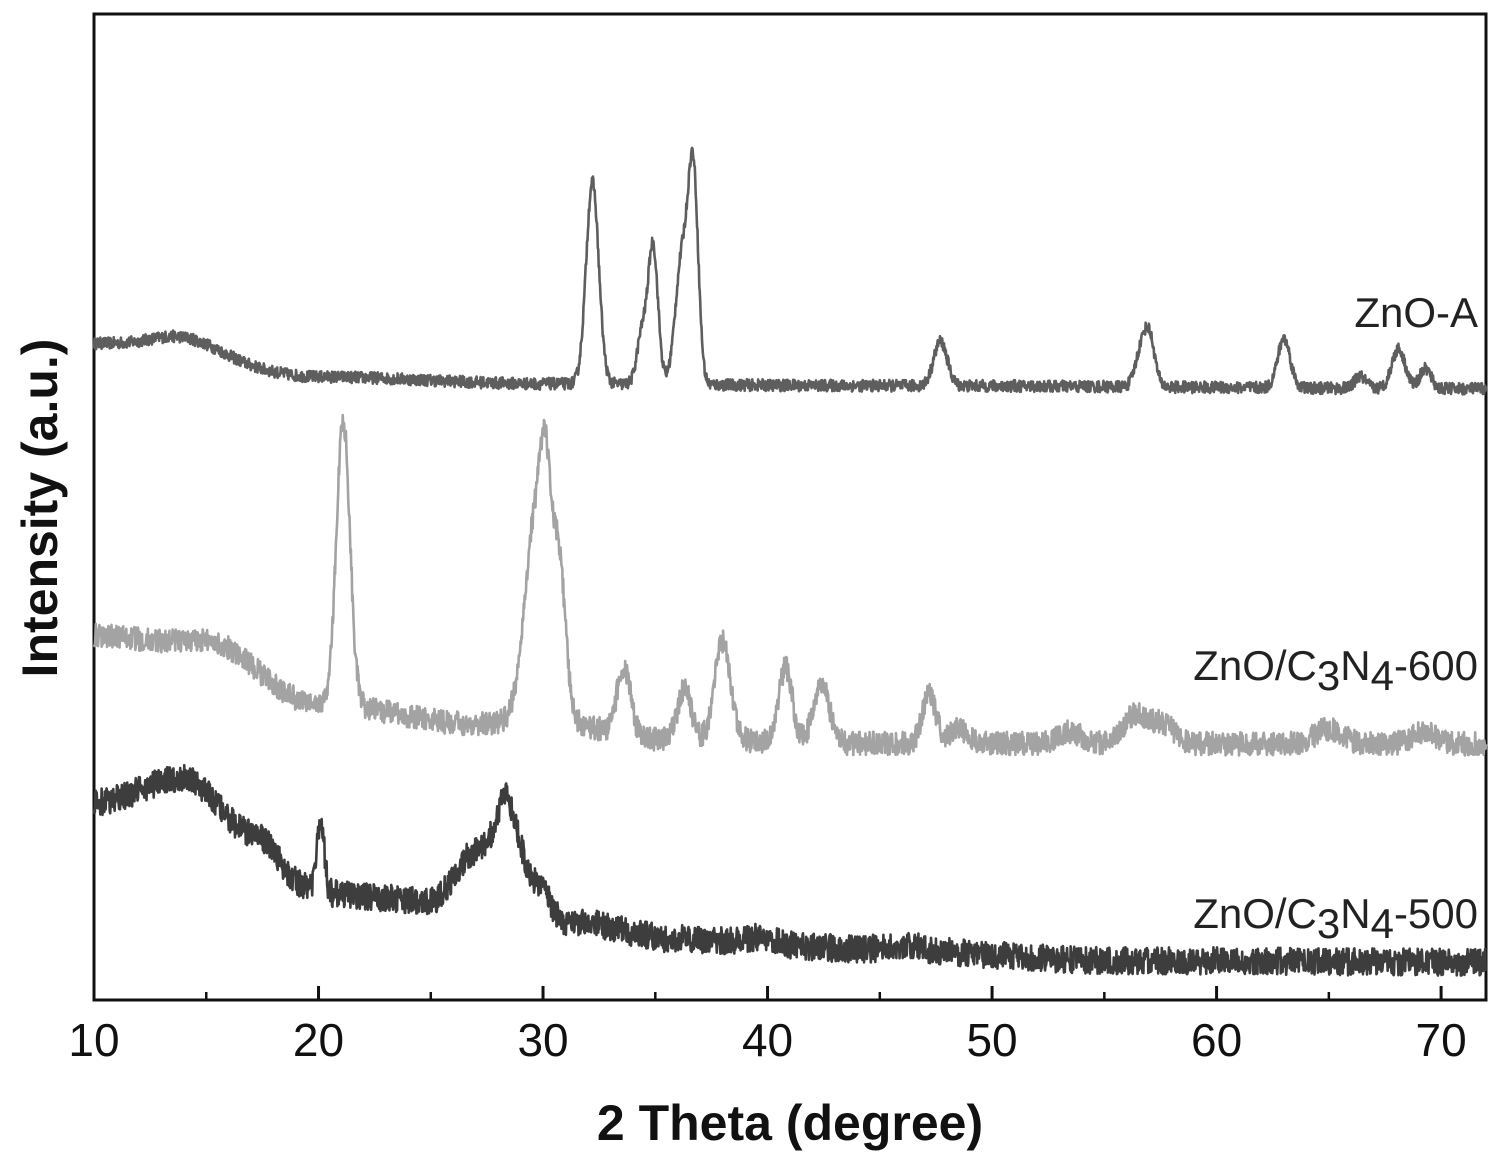 This screenshot has height=1164, width=1504. I want to click on x-tick-label: 70, so click(1441, 1040).